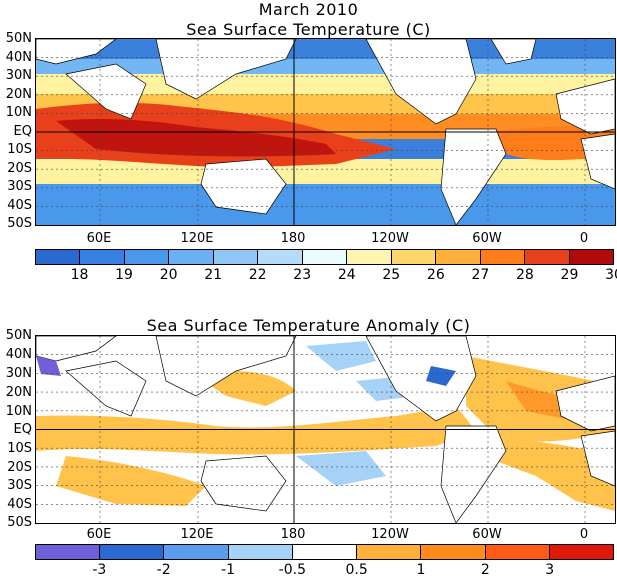  I want to click on sst-anomaly-title: Sea Surface Temperature Anomaly (C), so click(308, 325).